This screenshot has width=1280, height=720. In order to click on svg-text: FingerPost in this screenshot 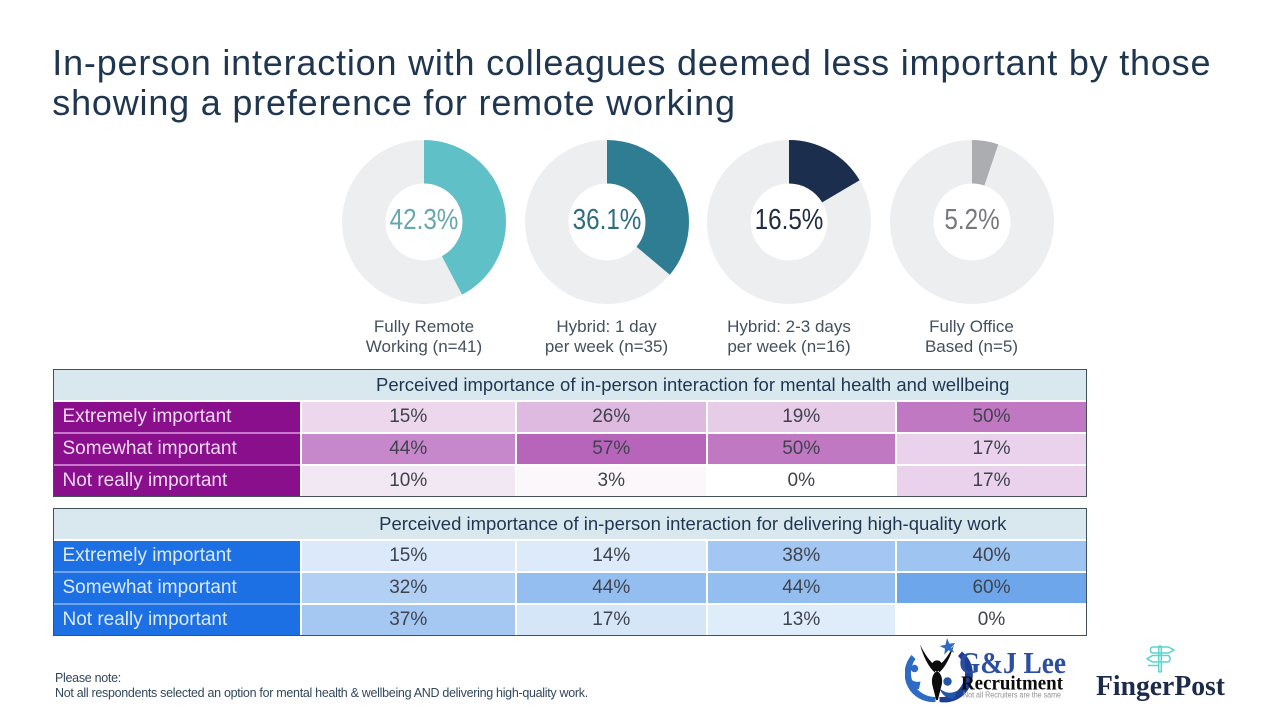, I will do `click(1161, 686)`.